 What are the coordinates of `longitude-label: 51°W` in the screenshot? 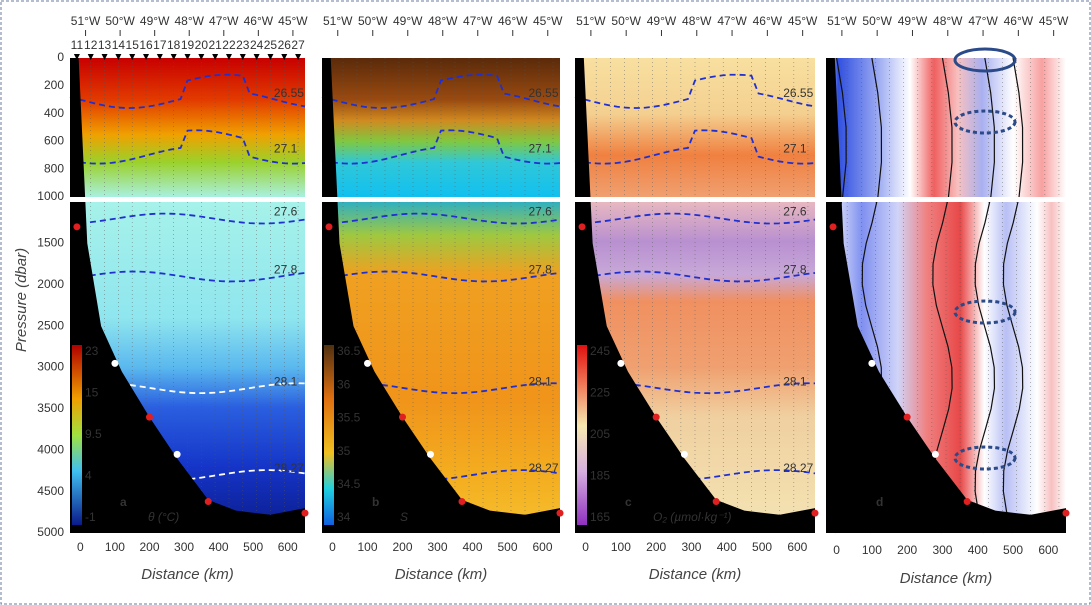 It's located at (86, 21).